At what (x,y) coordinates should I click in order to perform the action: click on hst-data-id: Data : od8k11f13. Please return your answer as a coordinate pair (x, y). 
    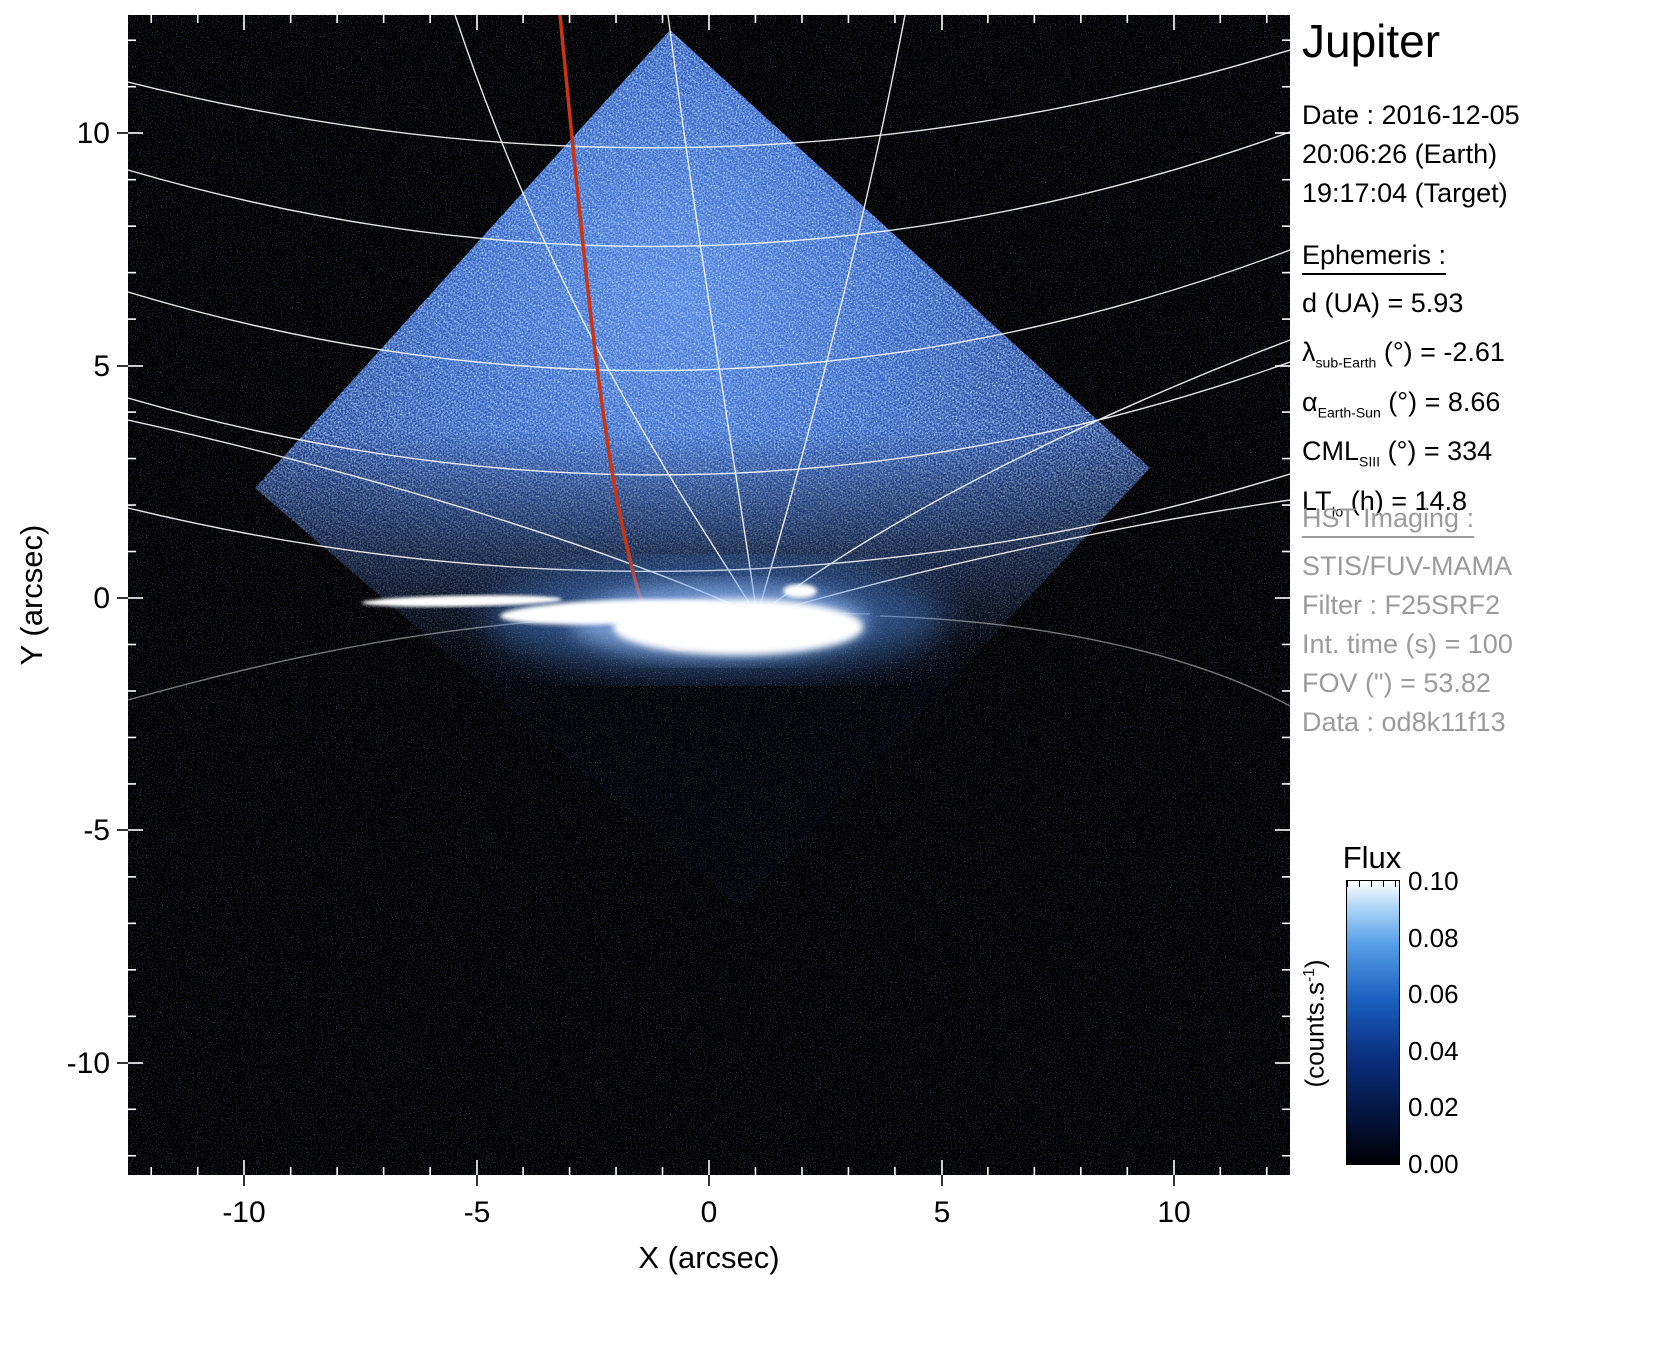
    Looking at the image, I should click on (1404, 722).